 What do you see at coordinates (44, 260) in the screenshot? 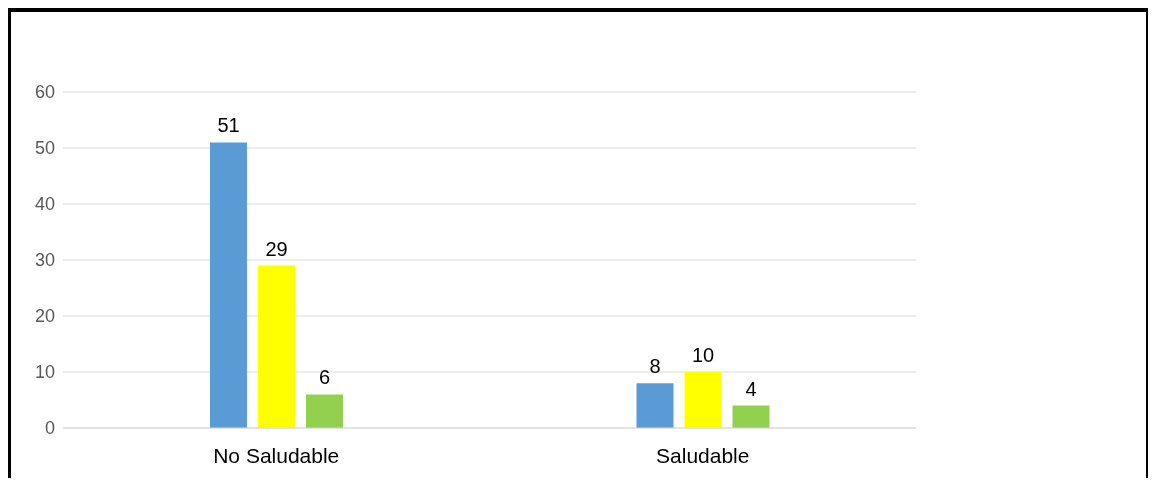
I see `y-tick-label: 30` at bounding box center [44, 260].